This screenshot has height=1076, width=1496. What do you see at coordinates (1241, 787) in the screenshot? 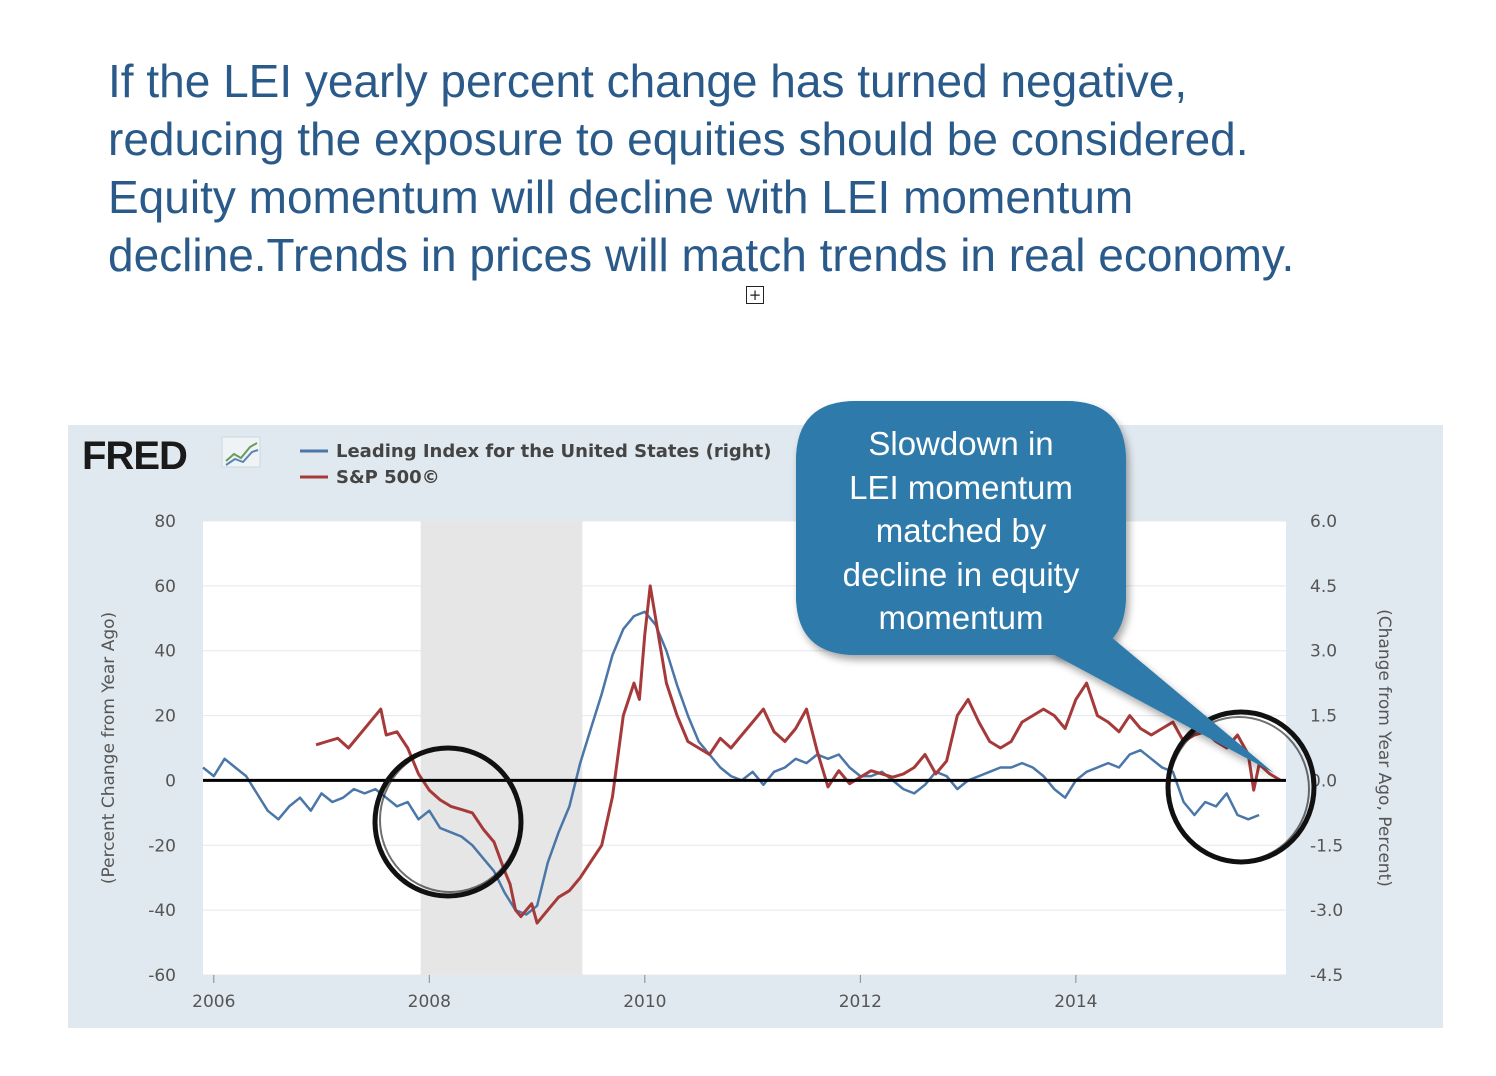
I see `circle-annotation-2015` at bounding box center [1241, 787].